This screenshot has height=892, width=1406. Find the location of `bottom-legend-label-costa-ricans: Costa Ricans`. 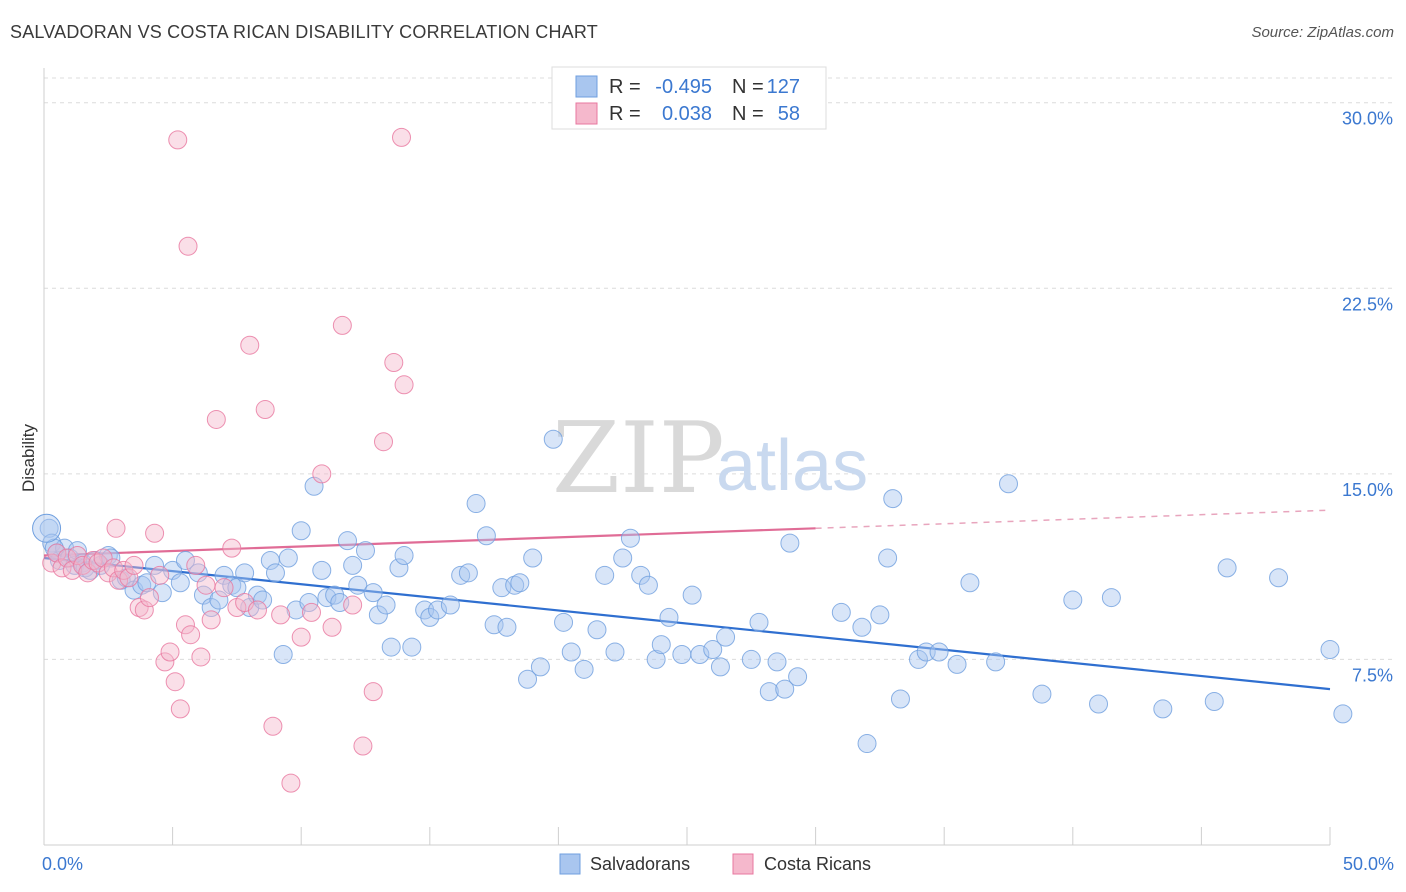

bottom-legend-label-costa-ricans: Costa Ricans is located at coordinates (817, 864).